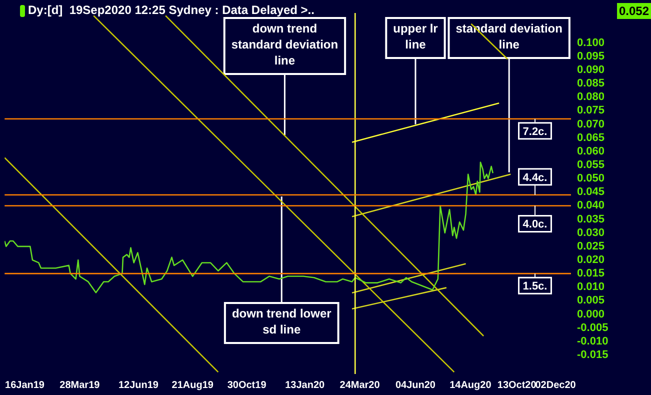  What do you see at coordinates (591, 260) in the screenshot?
I see `y-tick-label: 0.020` at bounding box center [591, 260].